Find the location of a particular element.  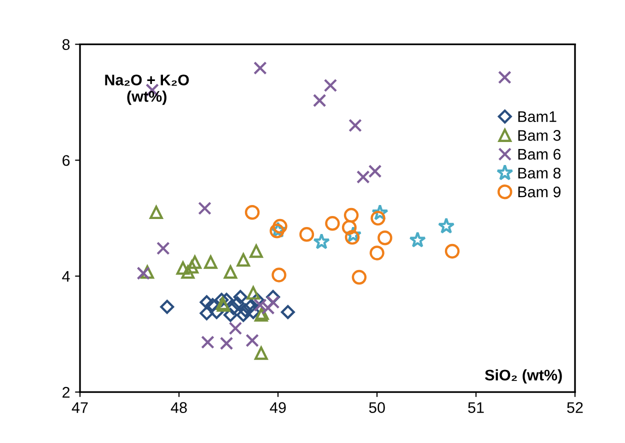

legend-label: Bam 9 is located at coordinates (539, 192).